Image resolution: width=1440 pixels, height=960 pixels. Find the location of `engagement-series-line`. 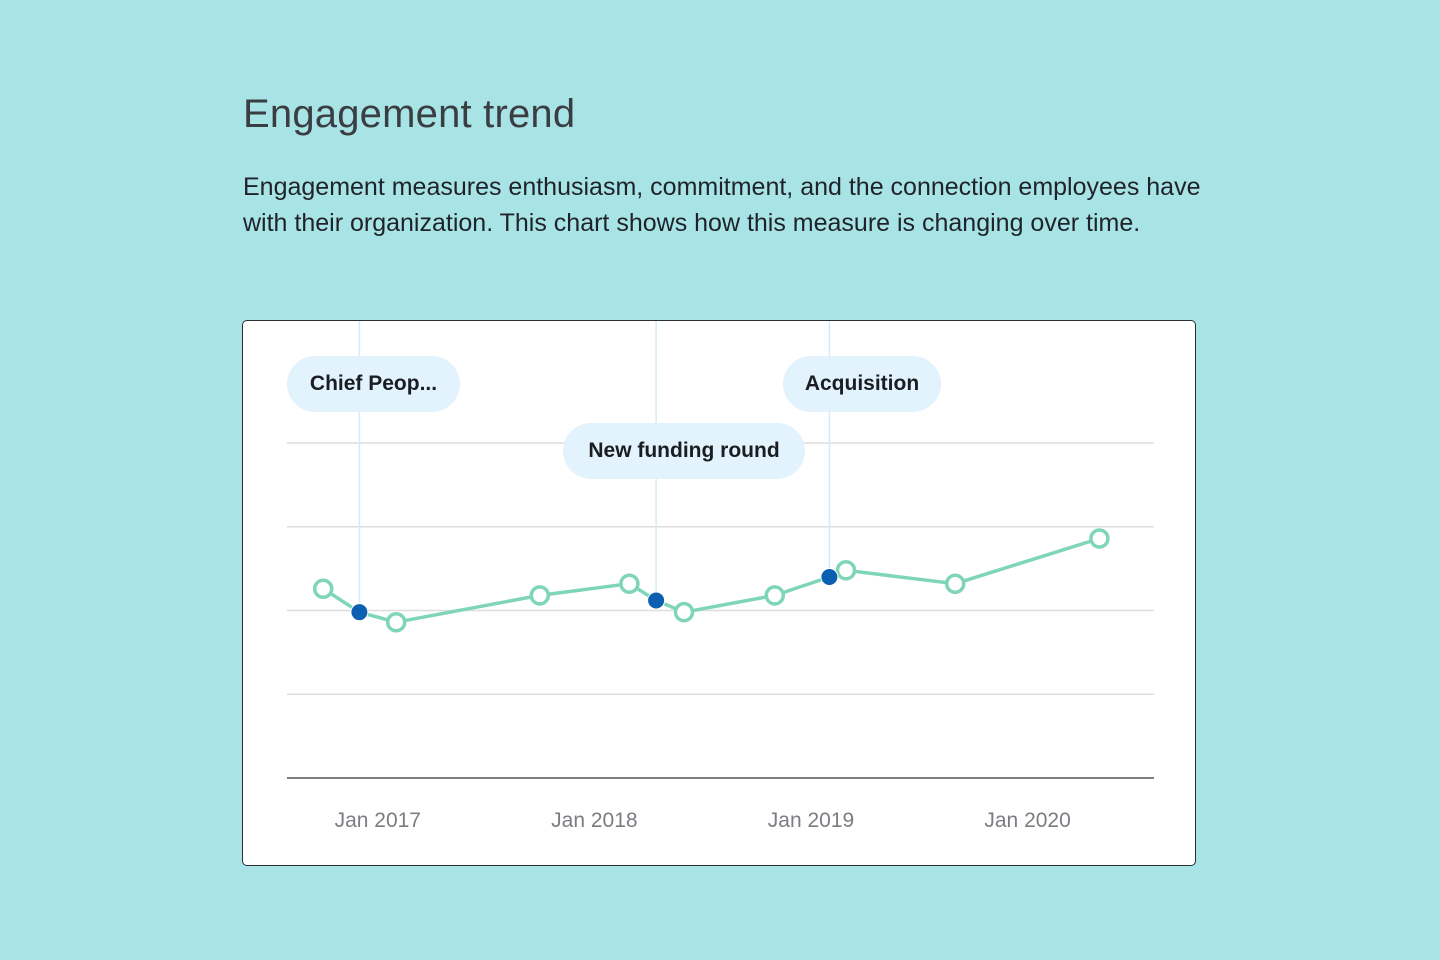

engagement-series-line is located at coordinates (711, 580).